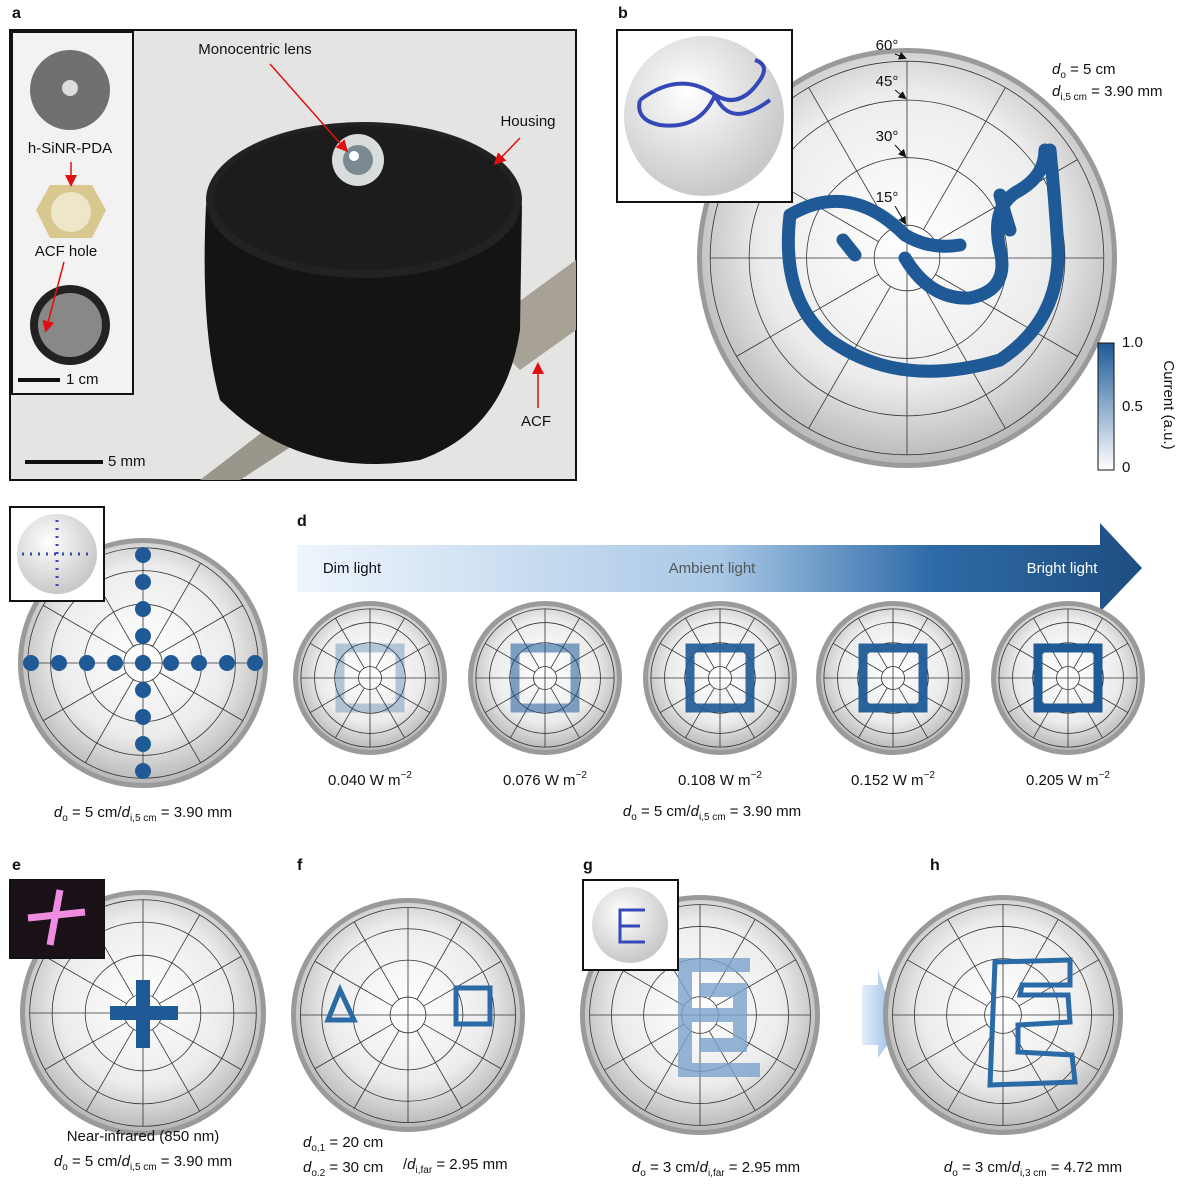 This screenshot has height=1188, width=1186. Describe the element at coordinates (318, 1148) in the screenshot. I see `text-part: o,1` at that location.